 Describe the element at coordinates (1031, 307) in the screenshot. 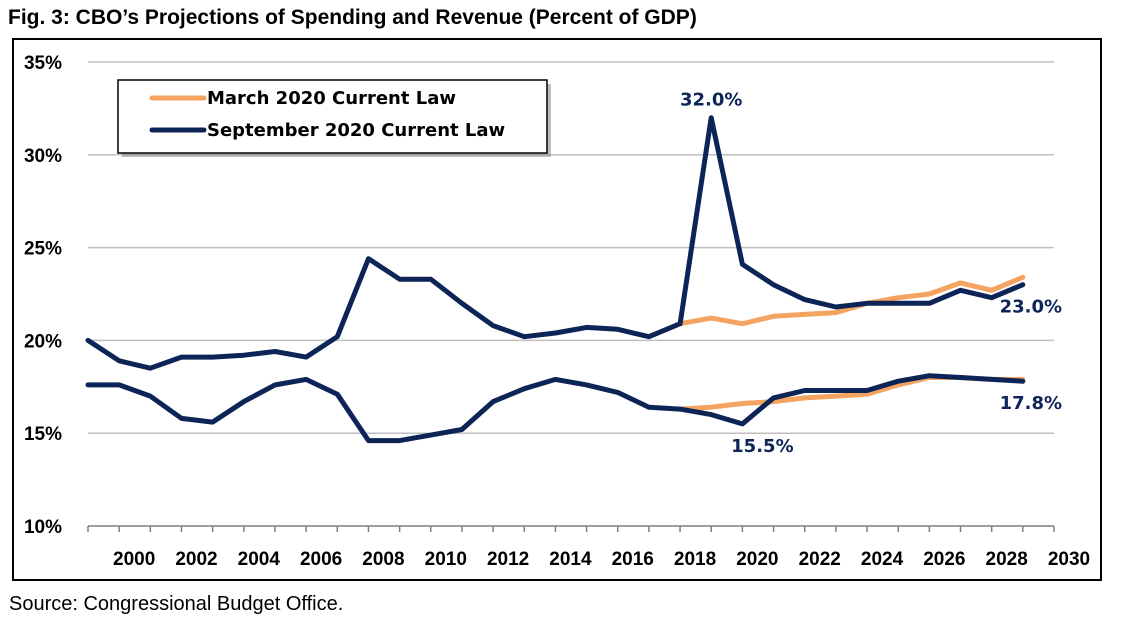

I see `data-label: 23.0%` at that location.